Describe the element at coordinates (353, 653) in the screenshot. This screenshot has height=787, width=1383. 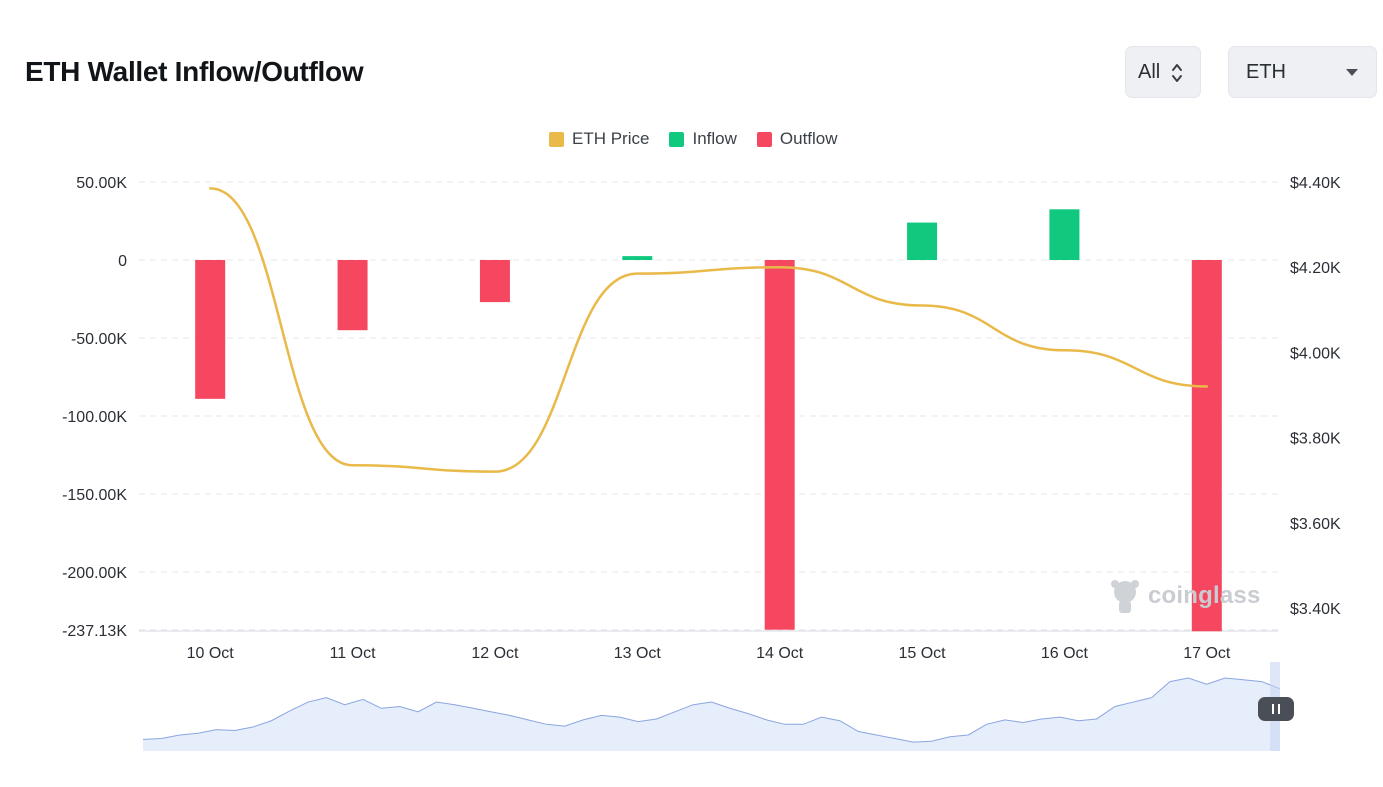
I see `x-tick-label: 11 Oct` at that location.